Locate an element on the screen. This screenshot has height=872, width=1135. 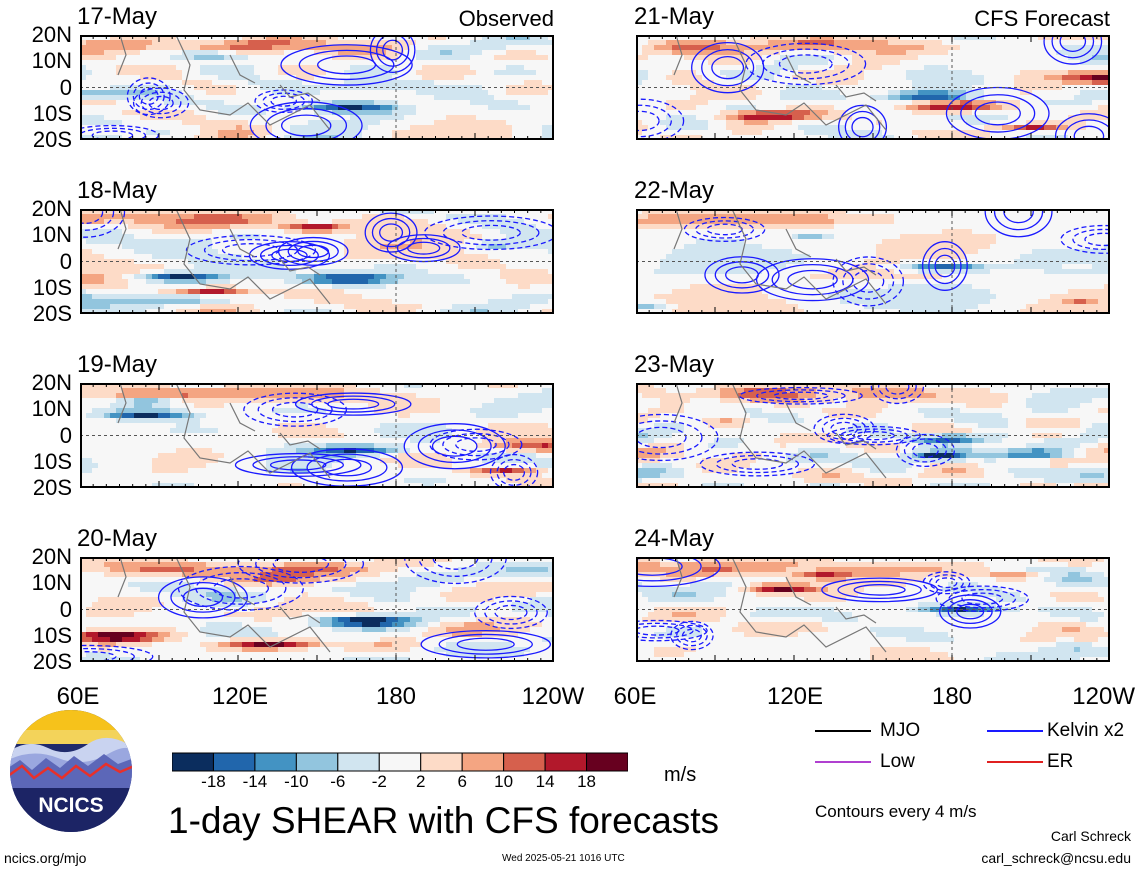
author: Carl Schreck is located at coordinates (1090, 836).